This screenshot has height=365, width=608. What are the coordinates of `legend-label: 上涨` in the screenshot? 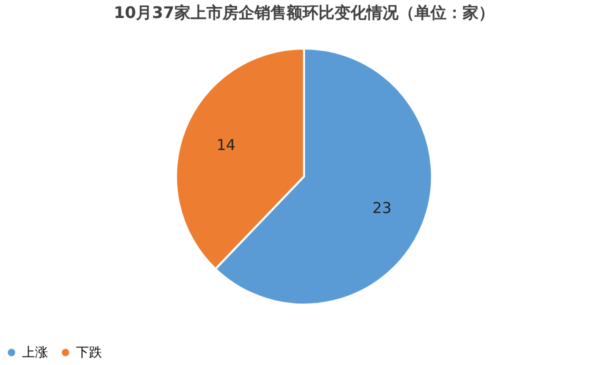 It's located at (35, 353).